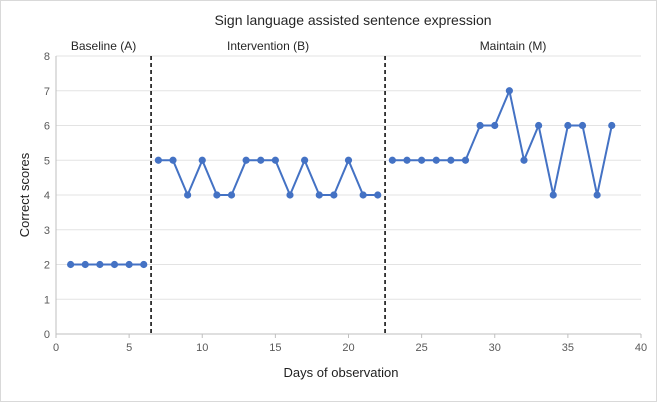 The image size is (657, 402). What do you see at coordinates (641, 348) in the screenshot?
I see `x-tick-label: 40` at bounding box center [641, 348].